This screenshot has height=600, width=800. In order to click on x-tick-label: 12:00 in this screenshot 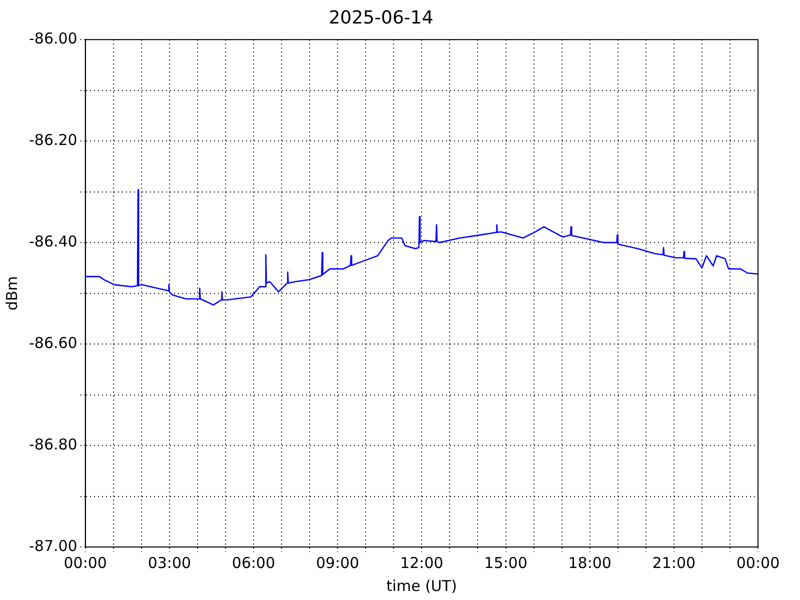, I will do `click(422, 563)`.